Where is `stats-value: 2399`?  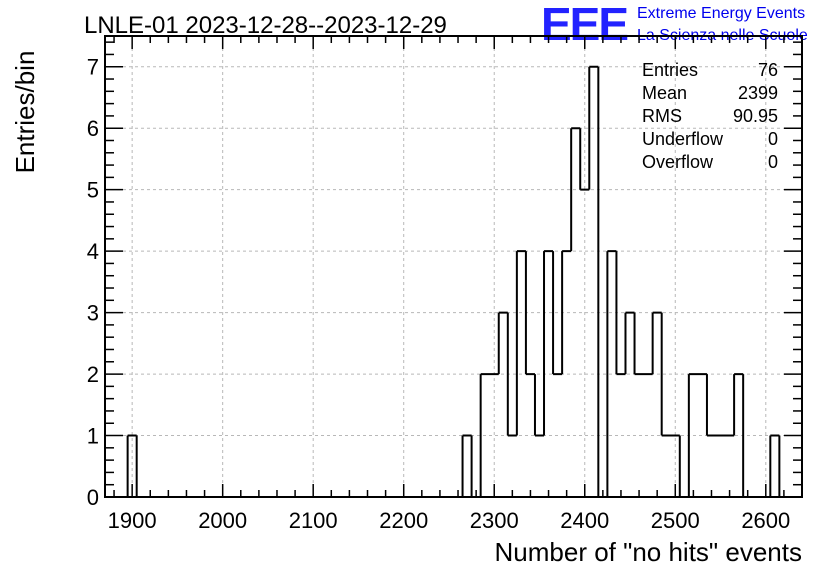 stats-value: 2399 is located at coordinates (758, 93).